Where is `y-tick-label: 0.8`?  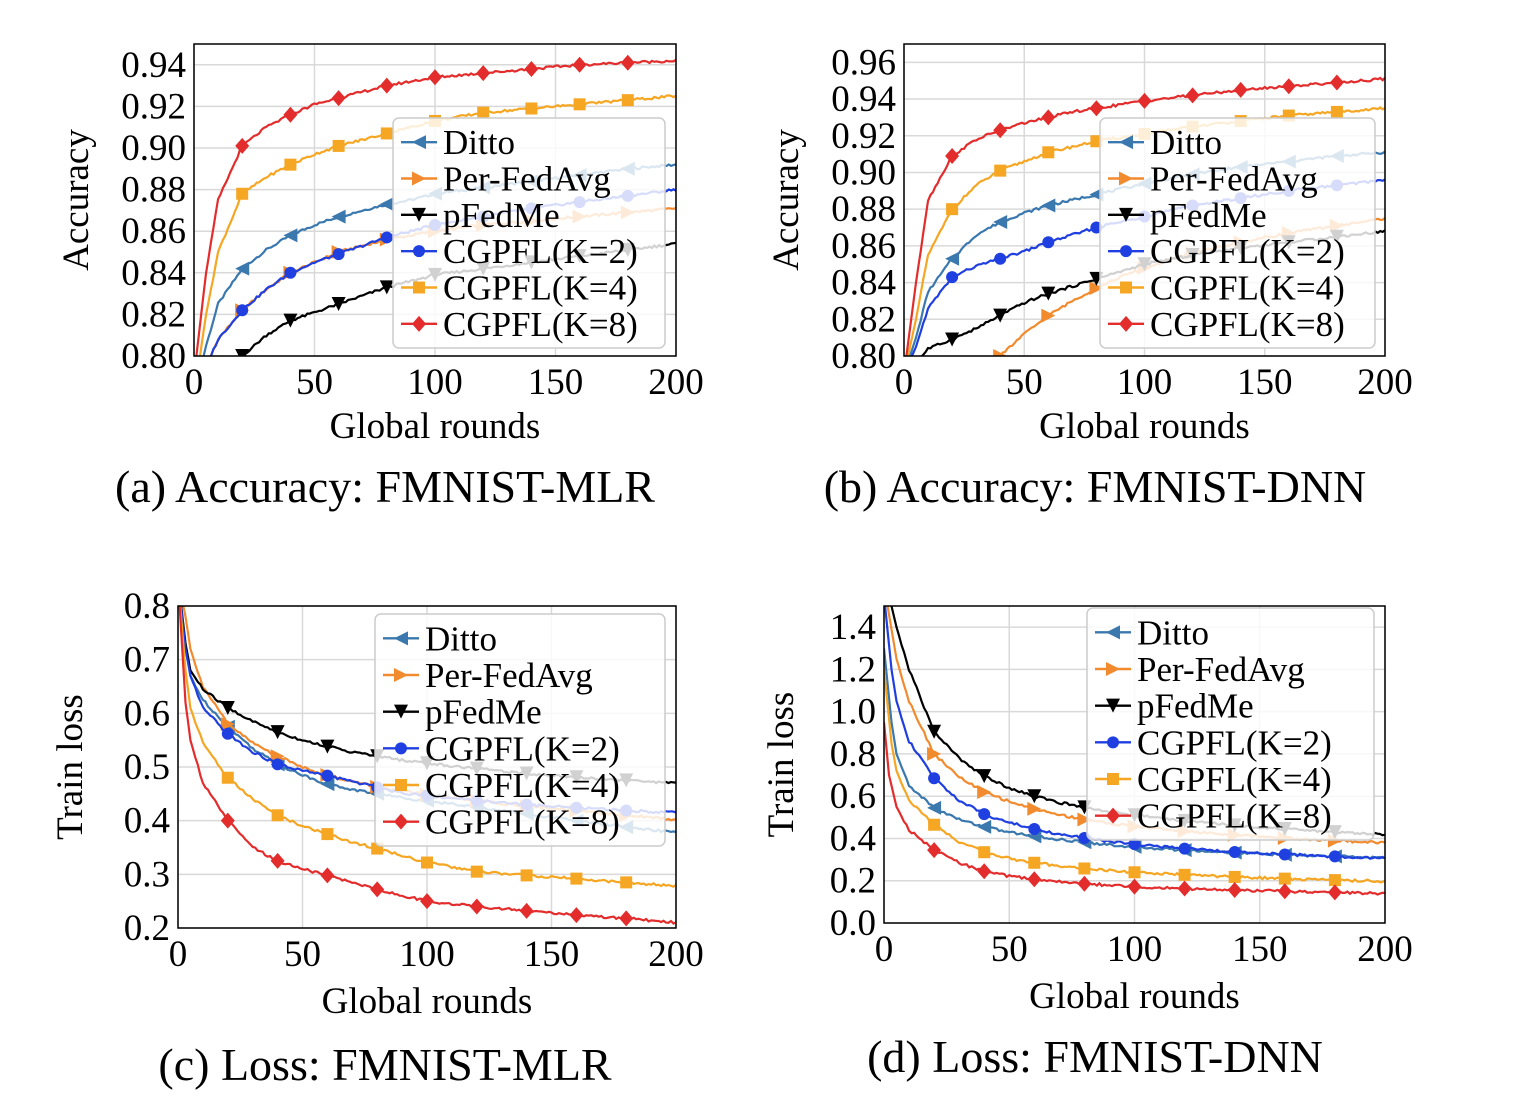
y-tick-label: 0.8 is located at coordinates (853, 754).